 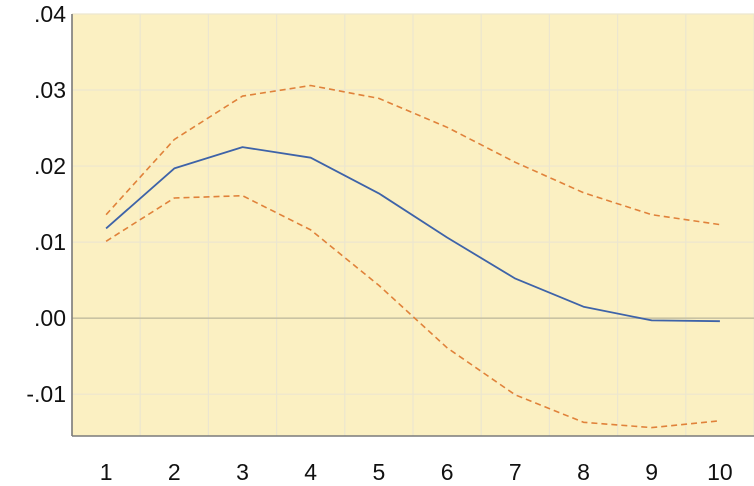 What do you see at coordinates (50, 14) in the screenshot?
I see `y-tick-label: .04` at bounding box center [50, 14].